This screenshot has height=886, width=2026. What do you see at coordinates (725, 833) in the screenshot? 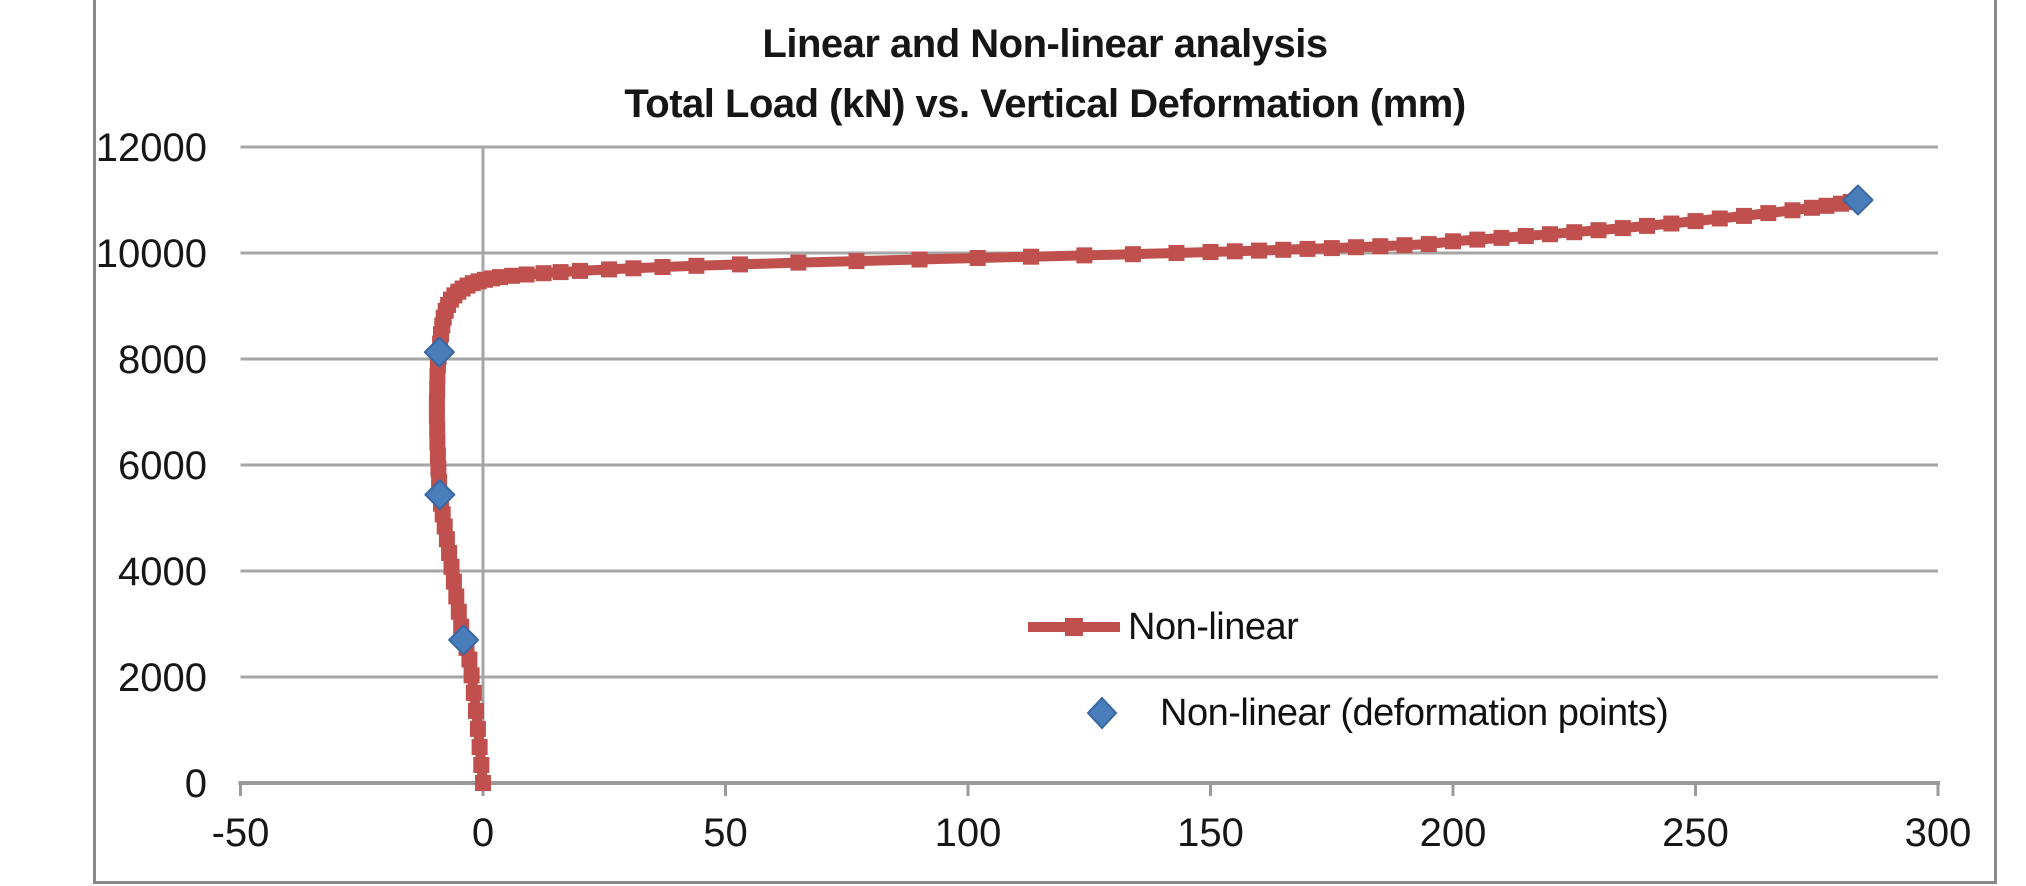
I see `x-tick-label: 50` at bounding box center [725, 833].